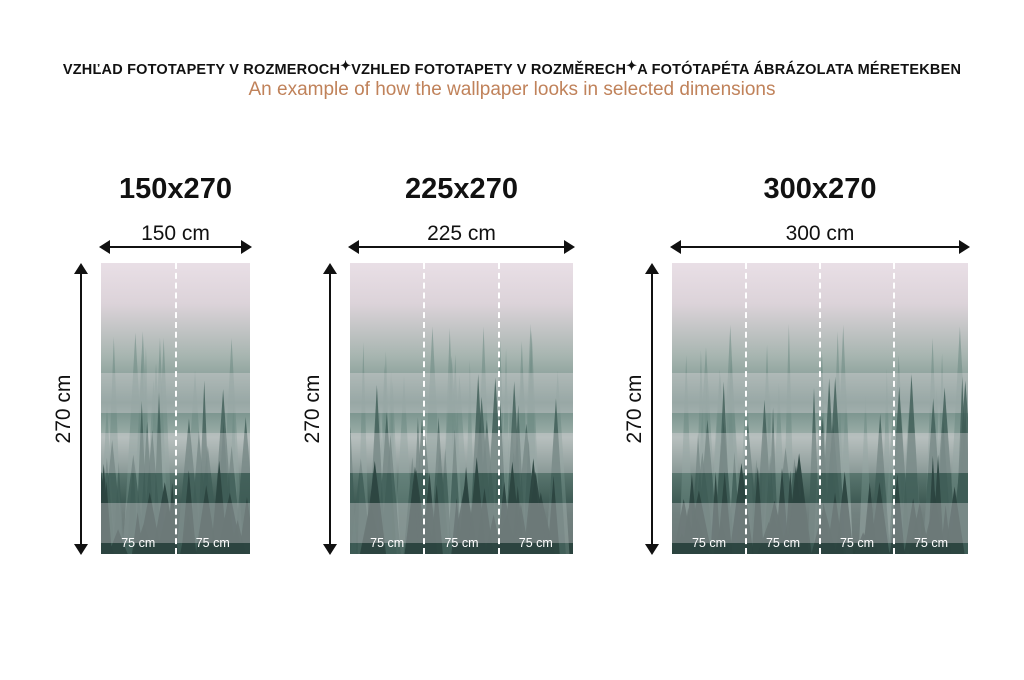 This screenshot has width=1024, height=680. I want to click on forest-wallpaper-preview: 75 cm 75 cm 75 cm, so click(461, 408).